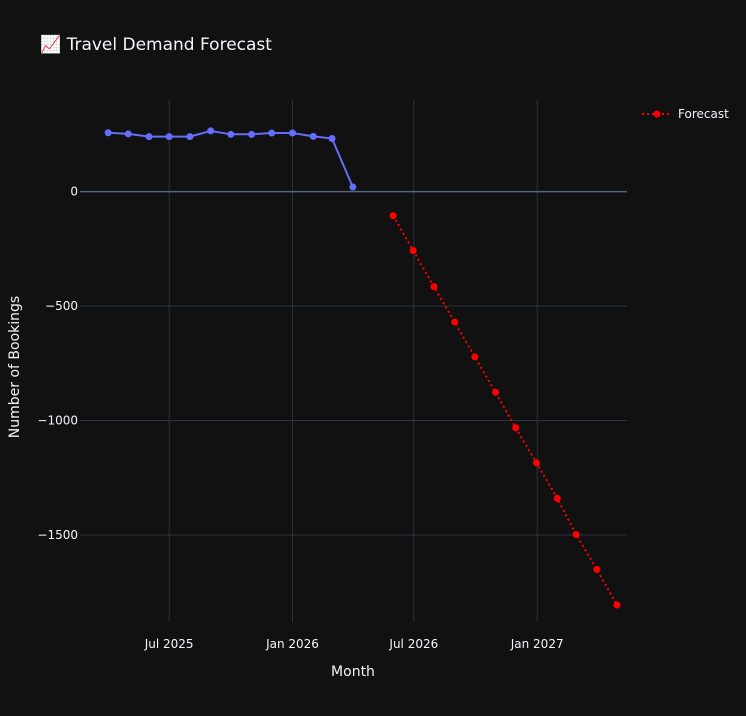  What do you see at coordinates (230, 159) in the screenshot?
I see `series-actual` at bounding box center [230, 159].